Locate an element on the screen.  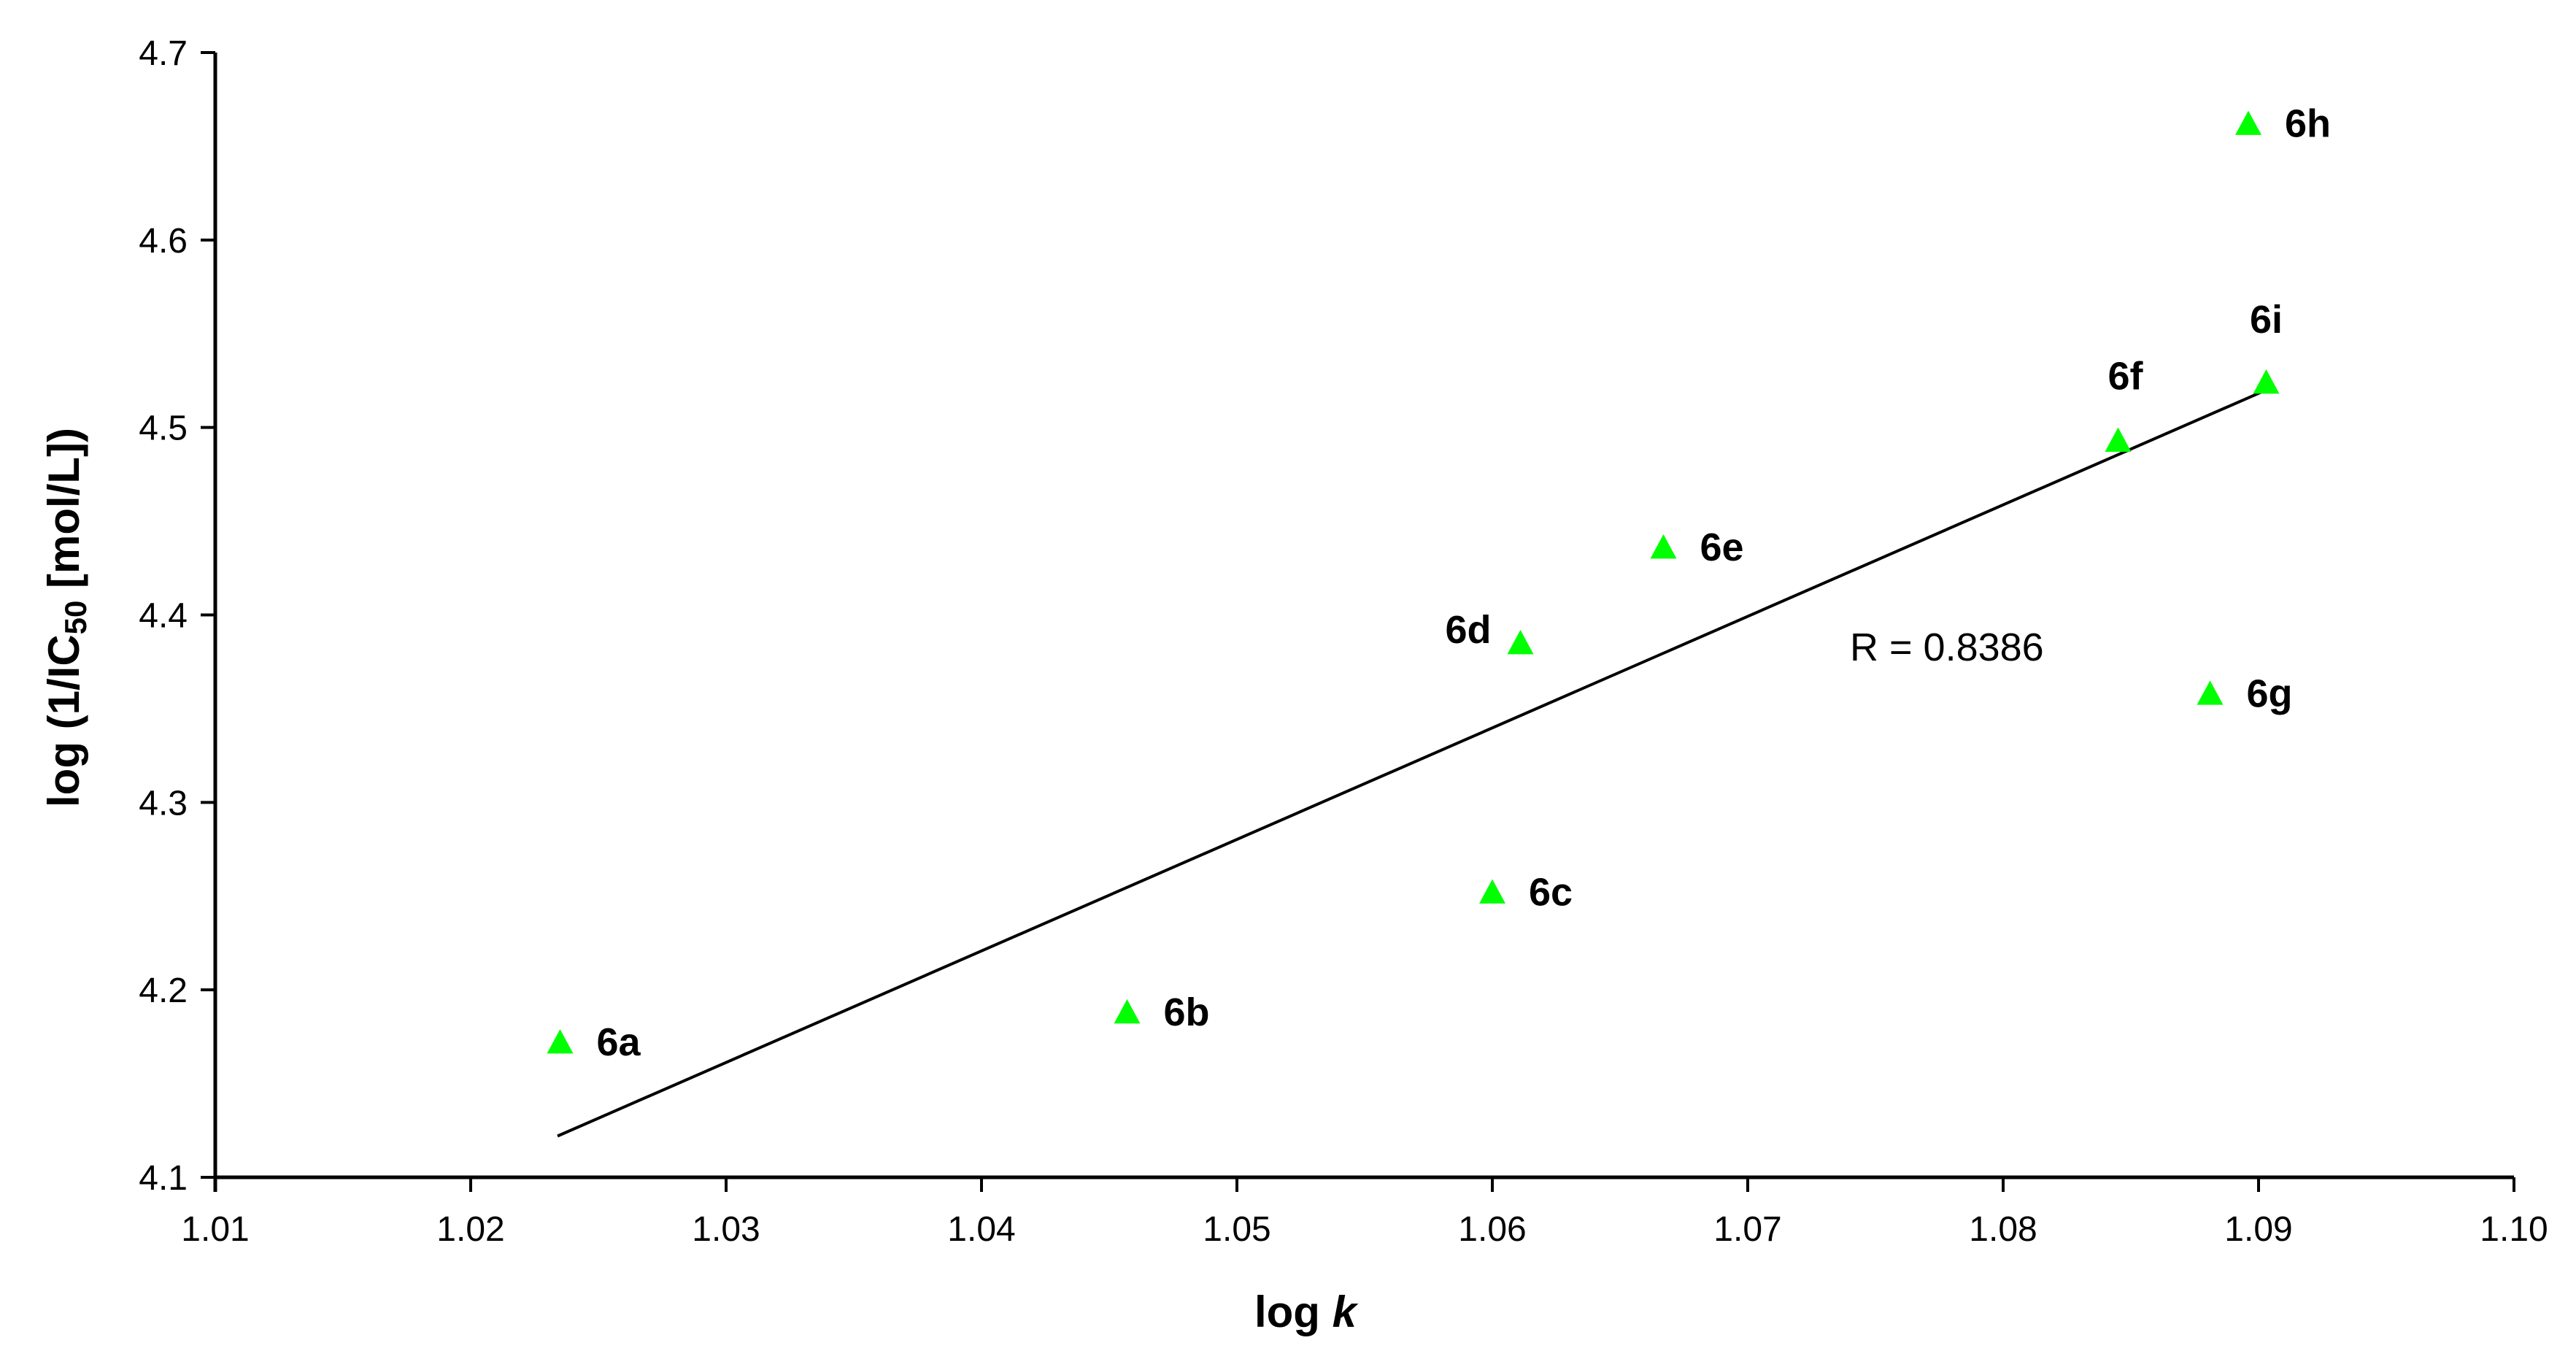
point-label-6g: 6g is located at coordinates (2270, 693).